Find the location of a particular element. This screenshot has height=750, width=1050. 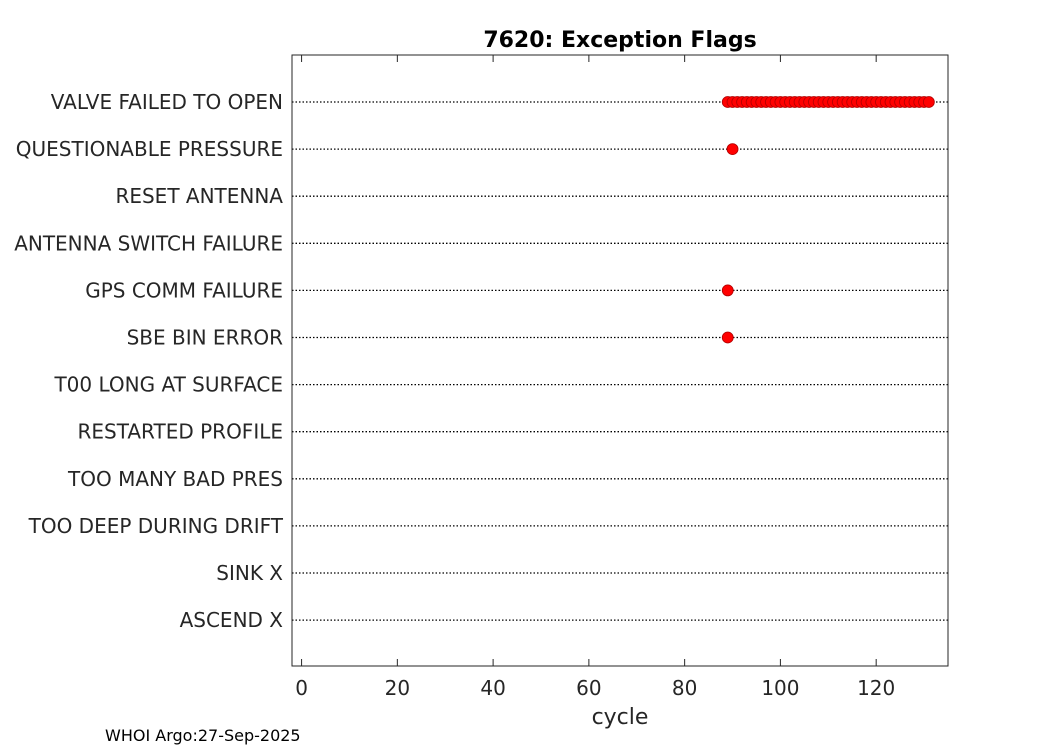

x-tick-label: 40 is located at coordinates (492, 688).